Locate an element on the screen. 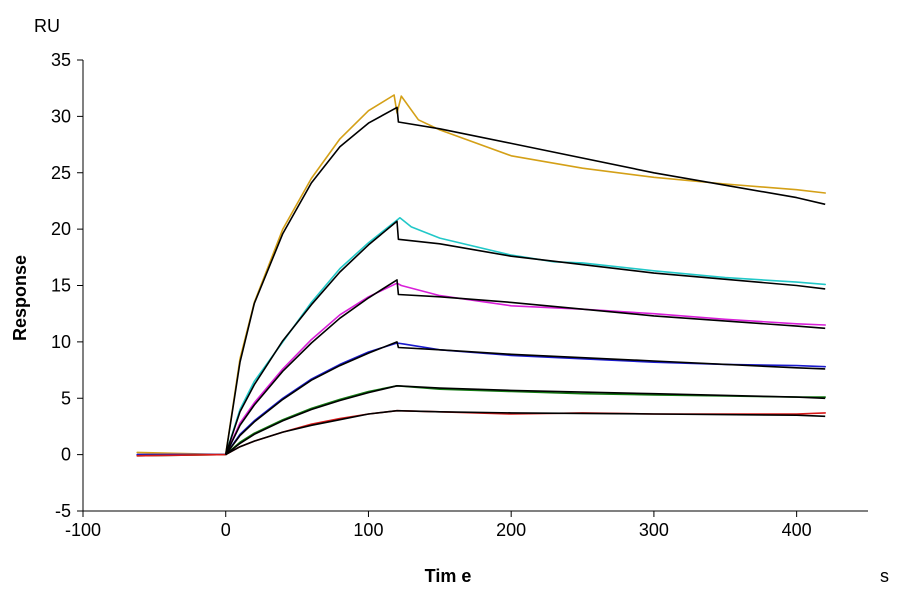 The height and width of the screenshot is (600, 900). y-tick-label: 15 is located at coordinates (61, 286).